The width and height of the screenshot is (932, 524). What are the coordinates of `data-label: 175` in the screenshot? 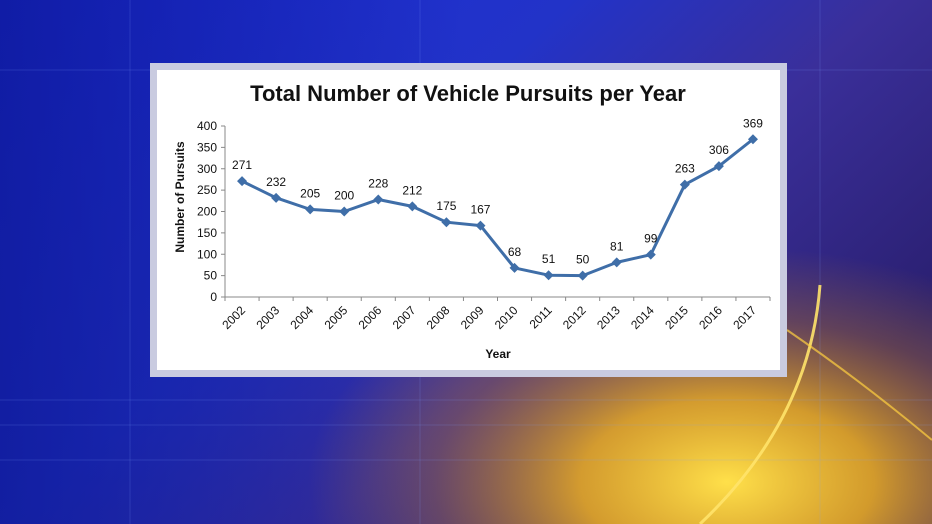 It's located at (446, 206).